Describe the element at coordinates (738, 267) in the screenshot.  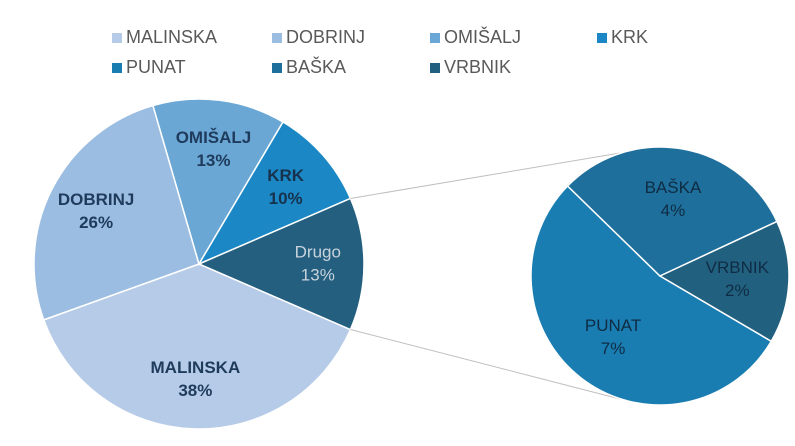
I see `slice-label: VRBNIK` at that location.